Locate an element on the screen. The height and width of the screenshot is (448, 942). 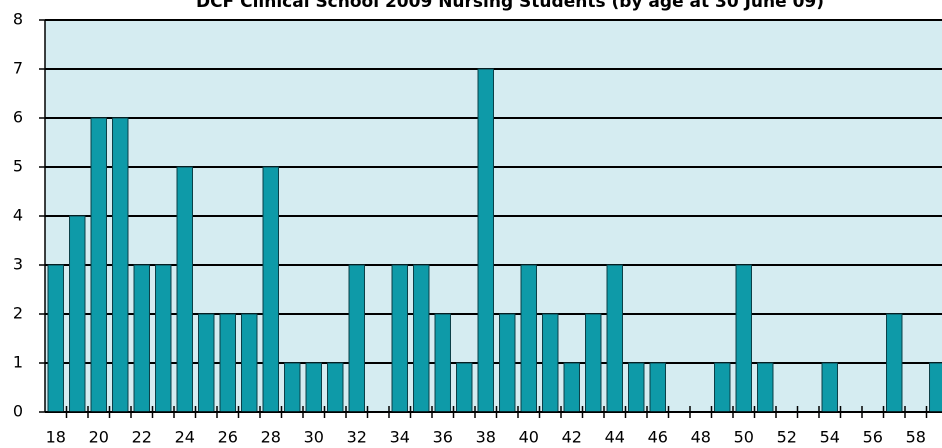
x-tick-label: 44 is located at coordinates (615, 437).